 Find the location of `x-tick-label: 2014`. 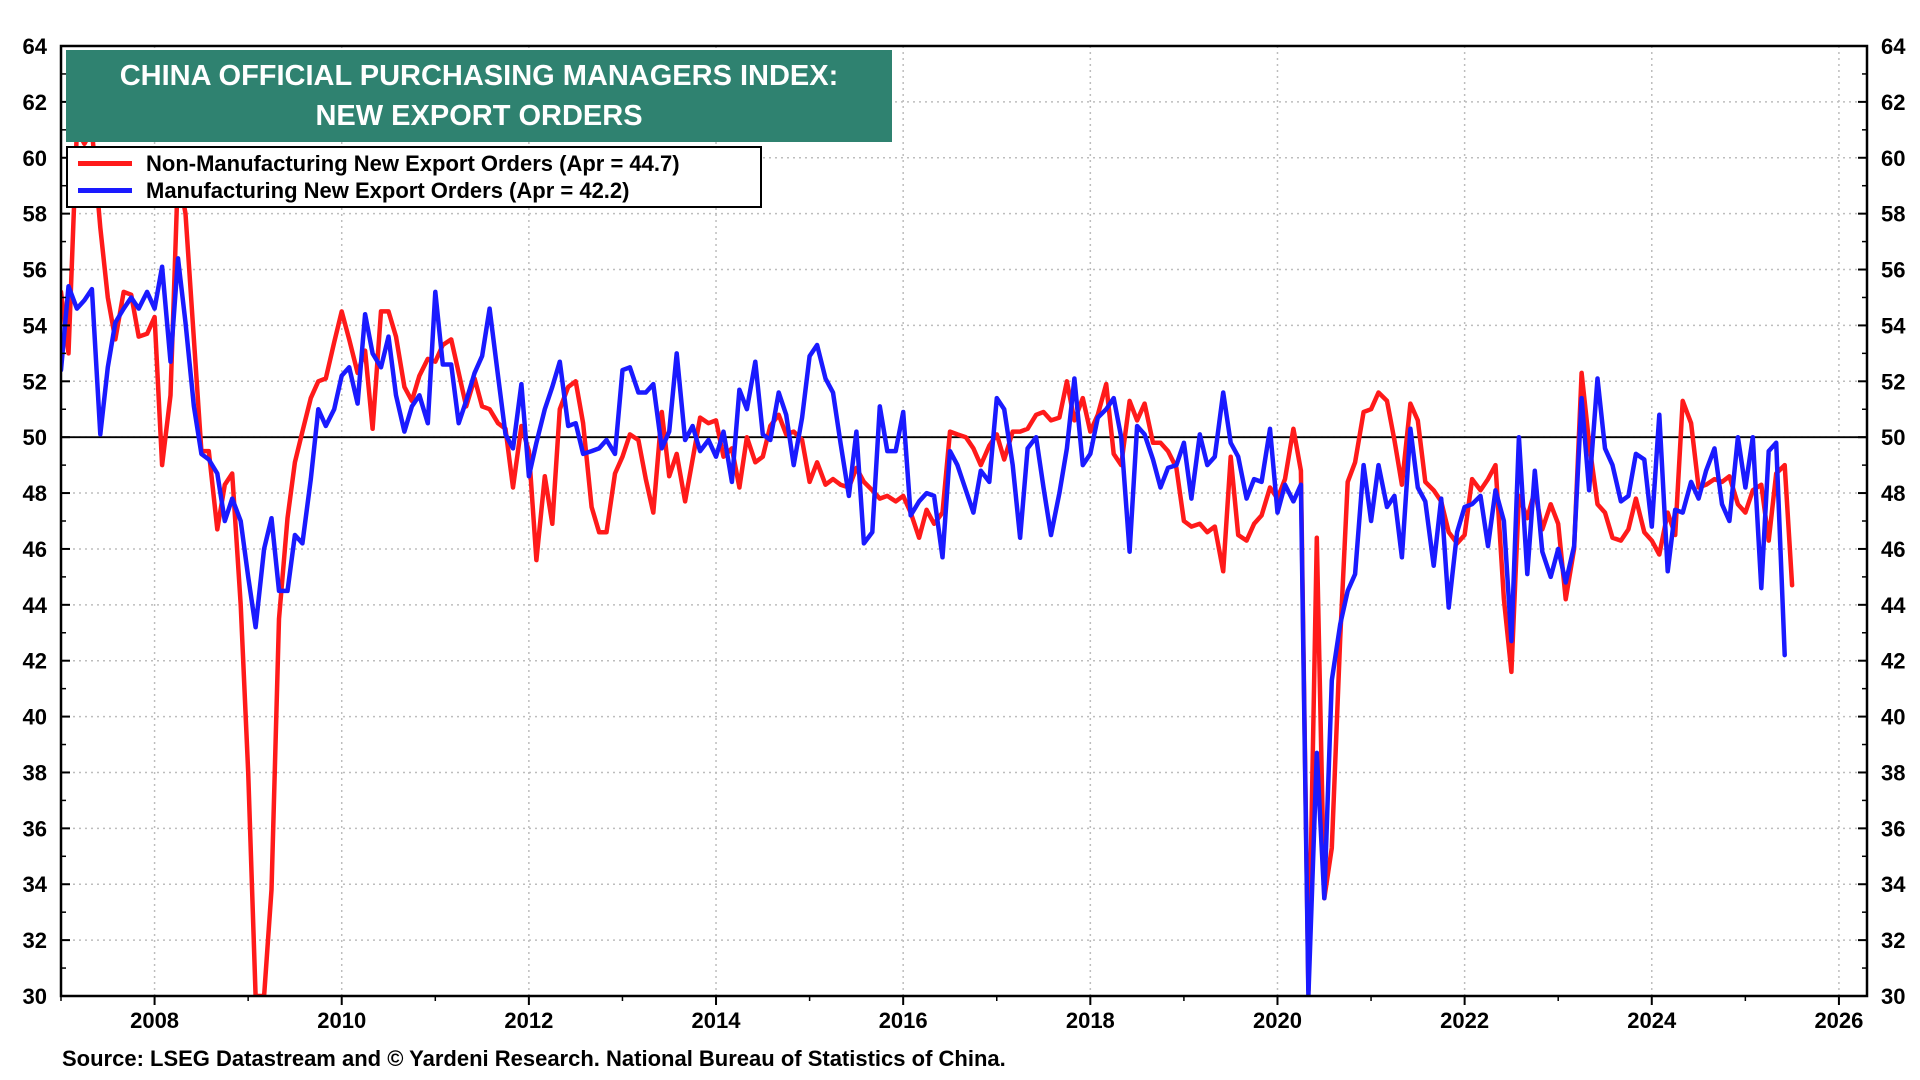

x-tick-label: 2014 is located at coordinates (717, 1020).